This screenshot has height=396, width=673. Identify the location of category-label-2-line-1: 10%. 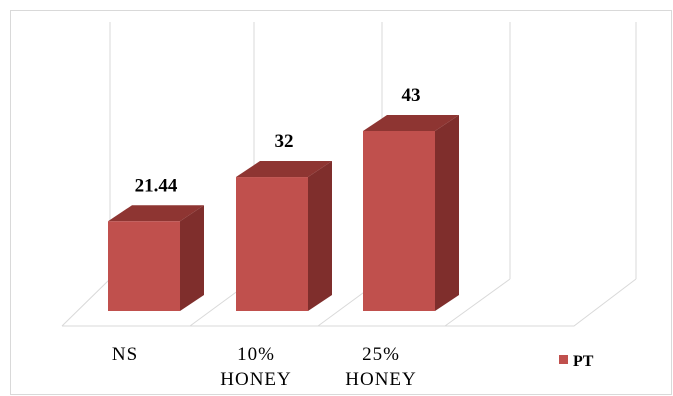
(256, 354).